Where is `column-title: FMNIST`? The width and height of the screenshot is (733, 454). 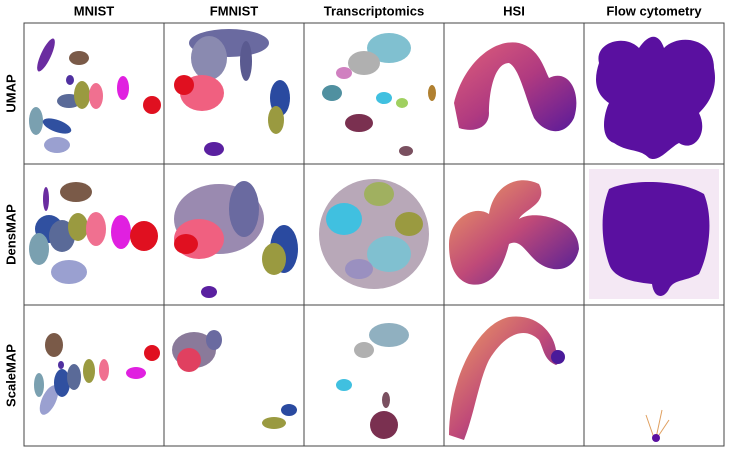
column-title: FMNIST is located at coordinates (234, 10).